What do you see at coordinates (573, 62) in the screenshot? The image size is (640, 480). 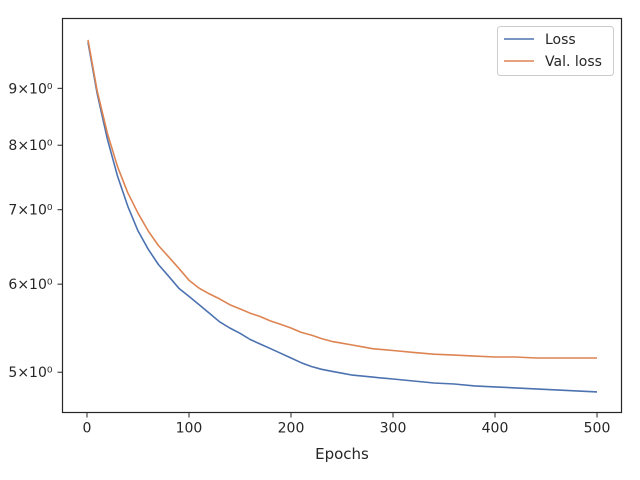 I see `legend-label-2: Val. loss` at bounding box center [573, 62].